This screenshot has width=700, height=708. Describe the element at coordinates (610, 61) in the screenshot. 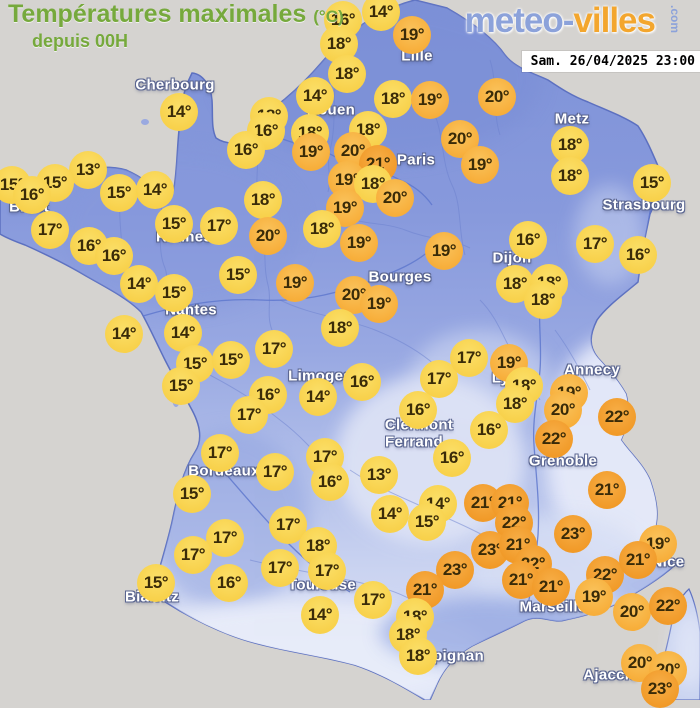

I see `timestamp-badge: Sam. 26/04/2025 23:00` at that location.